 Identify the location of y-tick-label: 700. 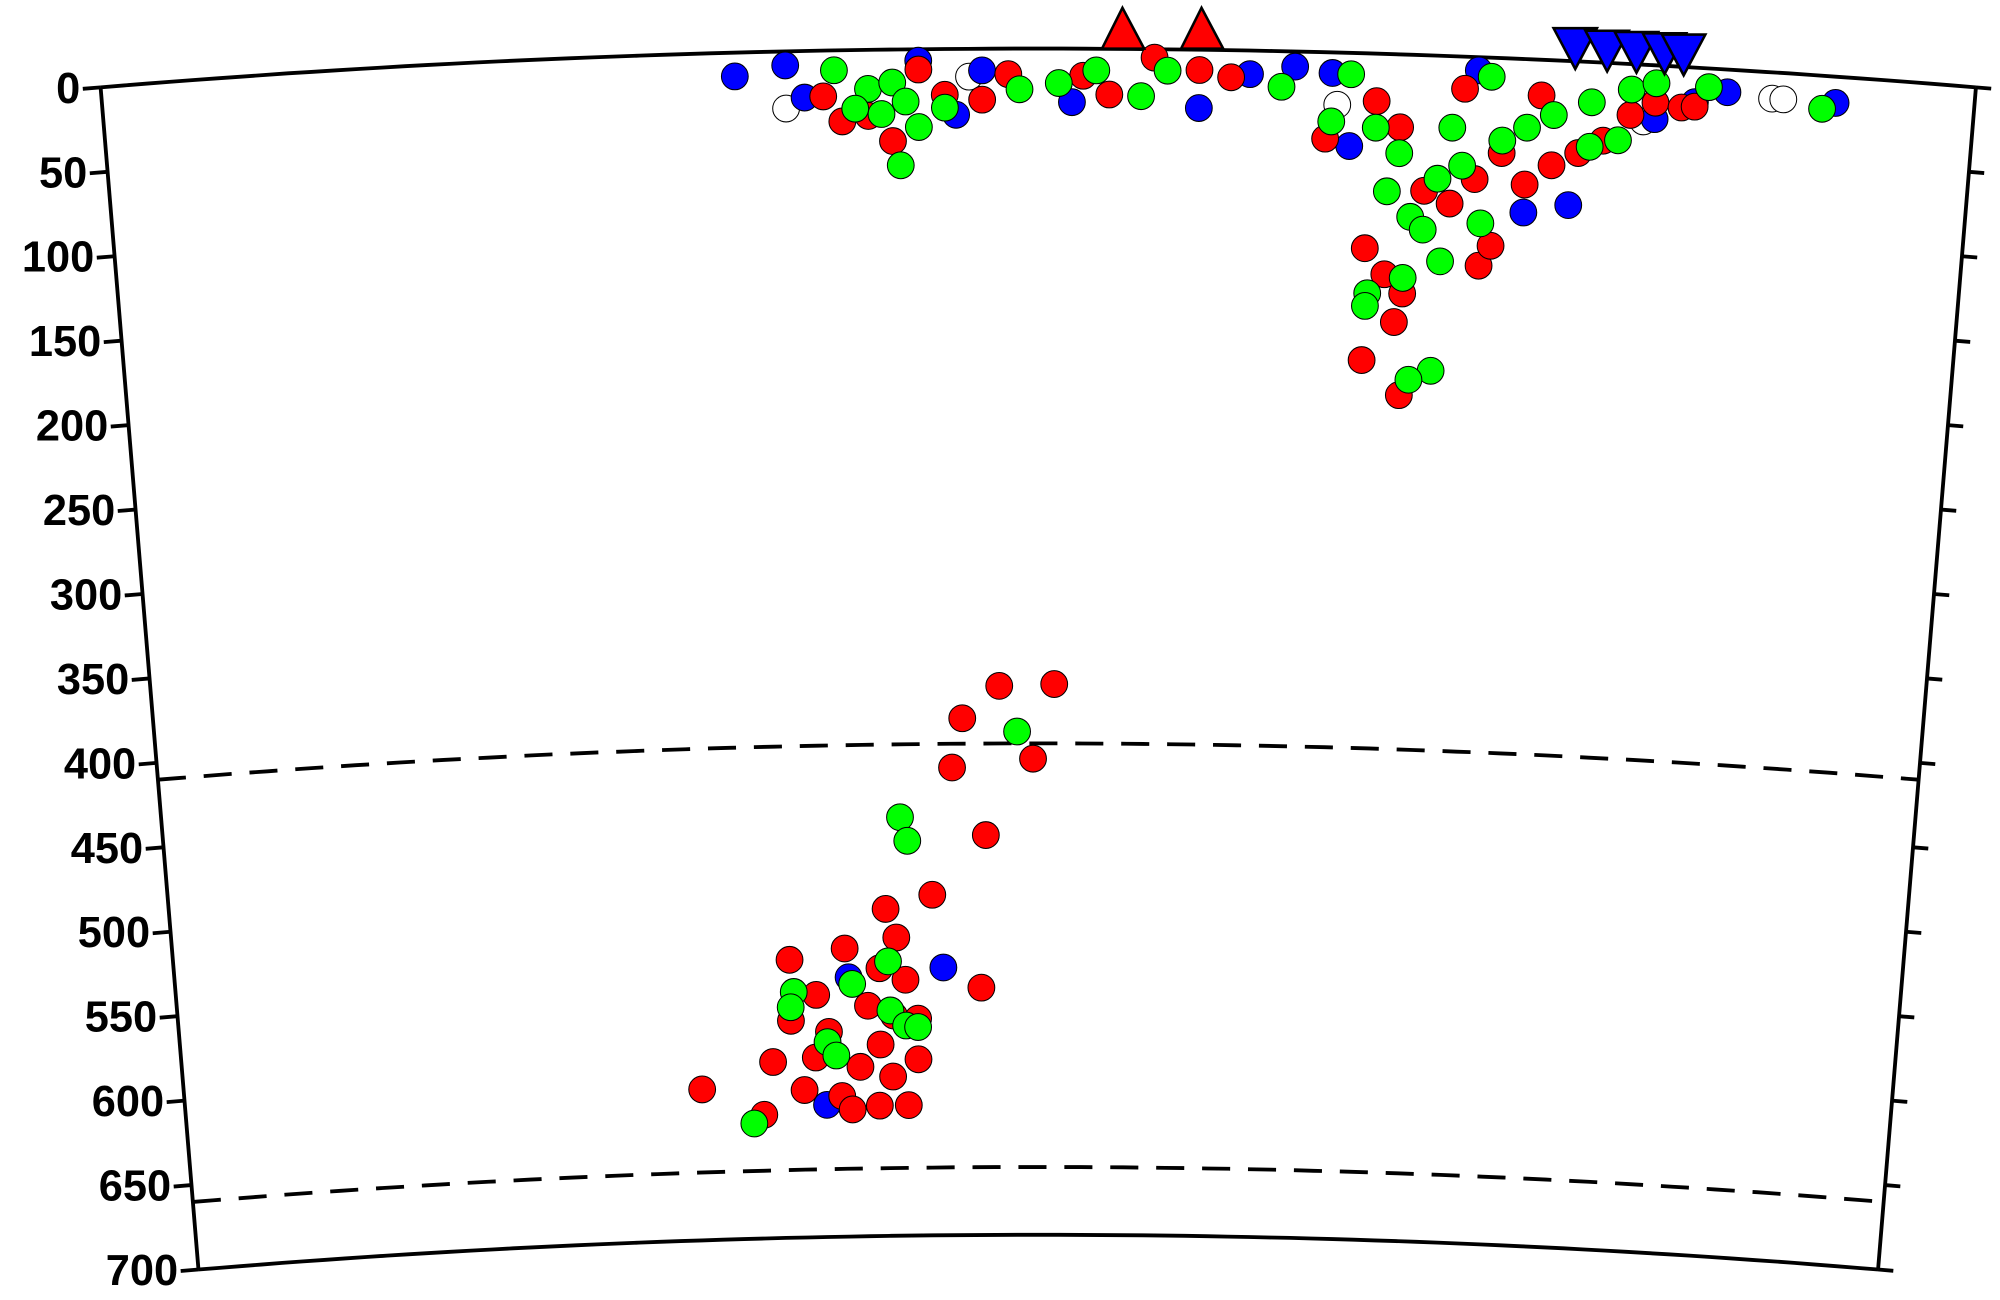
(142, 1271).